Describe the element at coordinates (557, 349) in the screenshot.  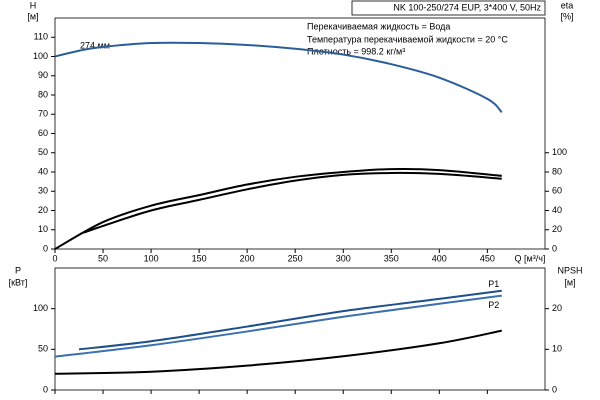
I see `y2-tick-label: 10` at that location.